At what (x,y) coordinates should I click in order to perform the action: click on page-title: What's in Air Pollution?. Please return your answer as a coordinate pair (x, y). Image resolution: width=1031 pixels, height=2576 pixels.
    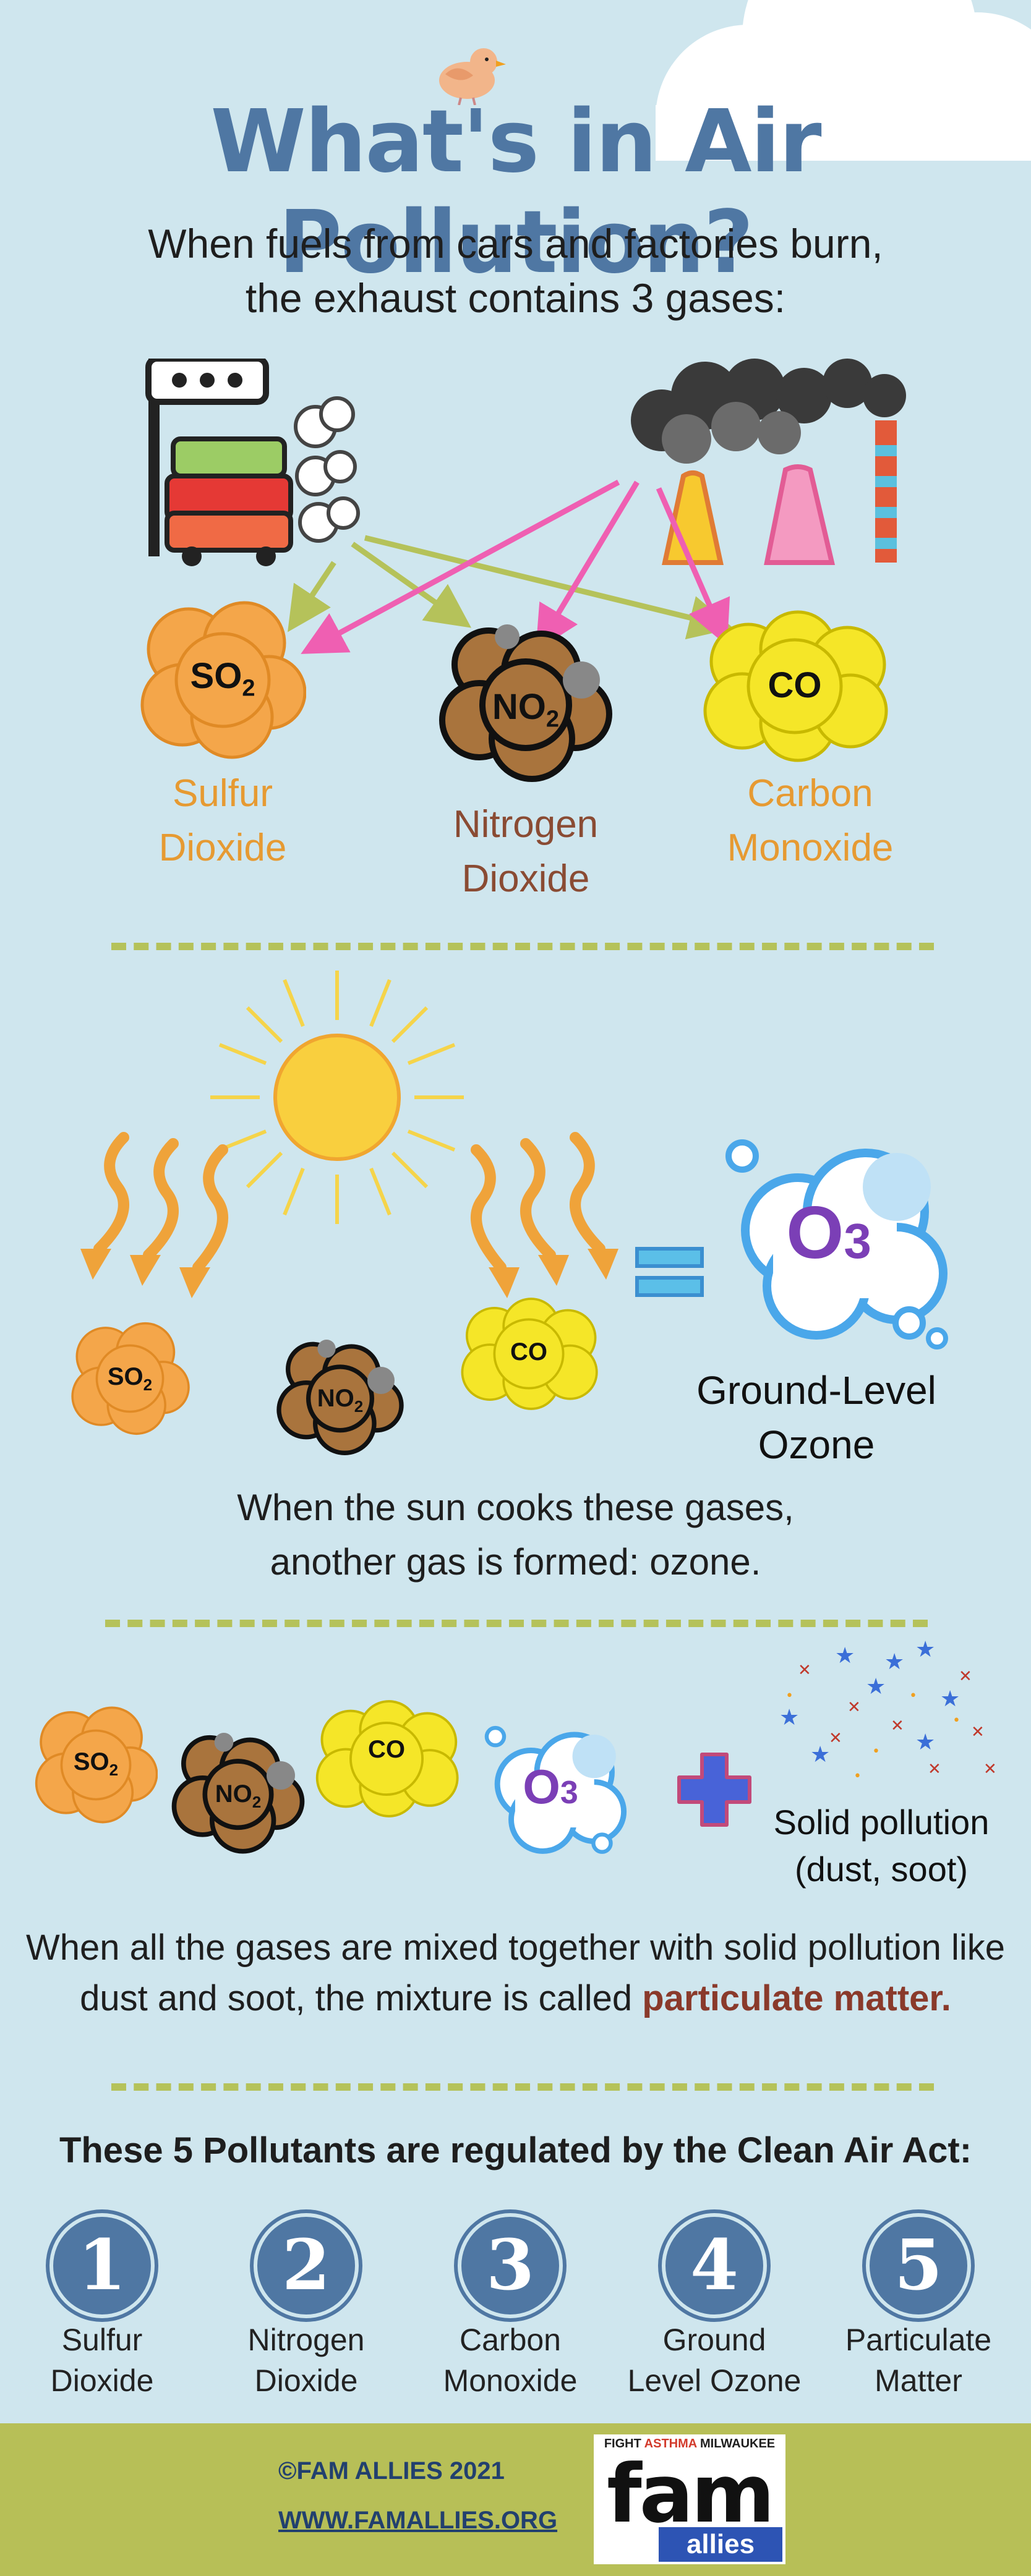
    Looking at the image, I should click on (515, 192).